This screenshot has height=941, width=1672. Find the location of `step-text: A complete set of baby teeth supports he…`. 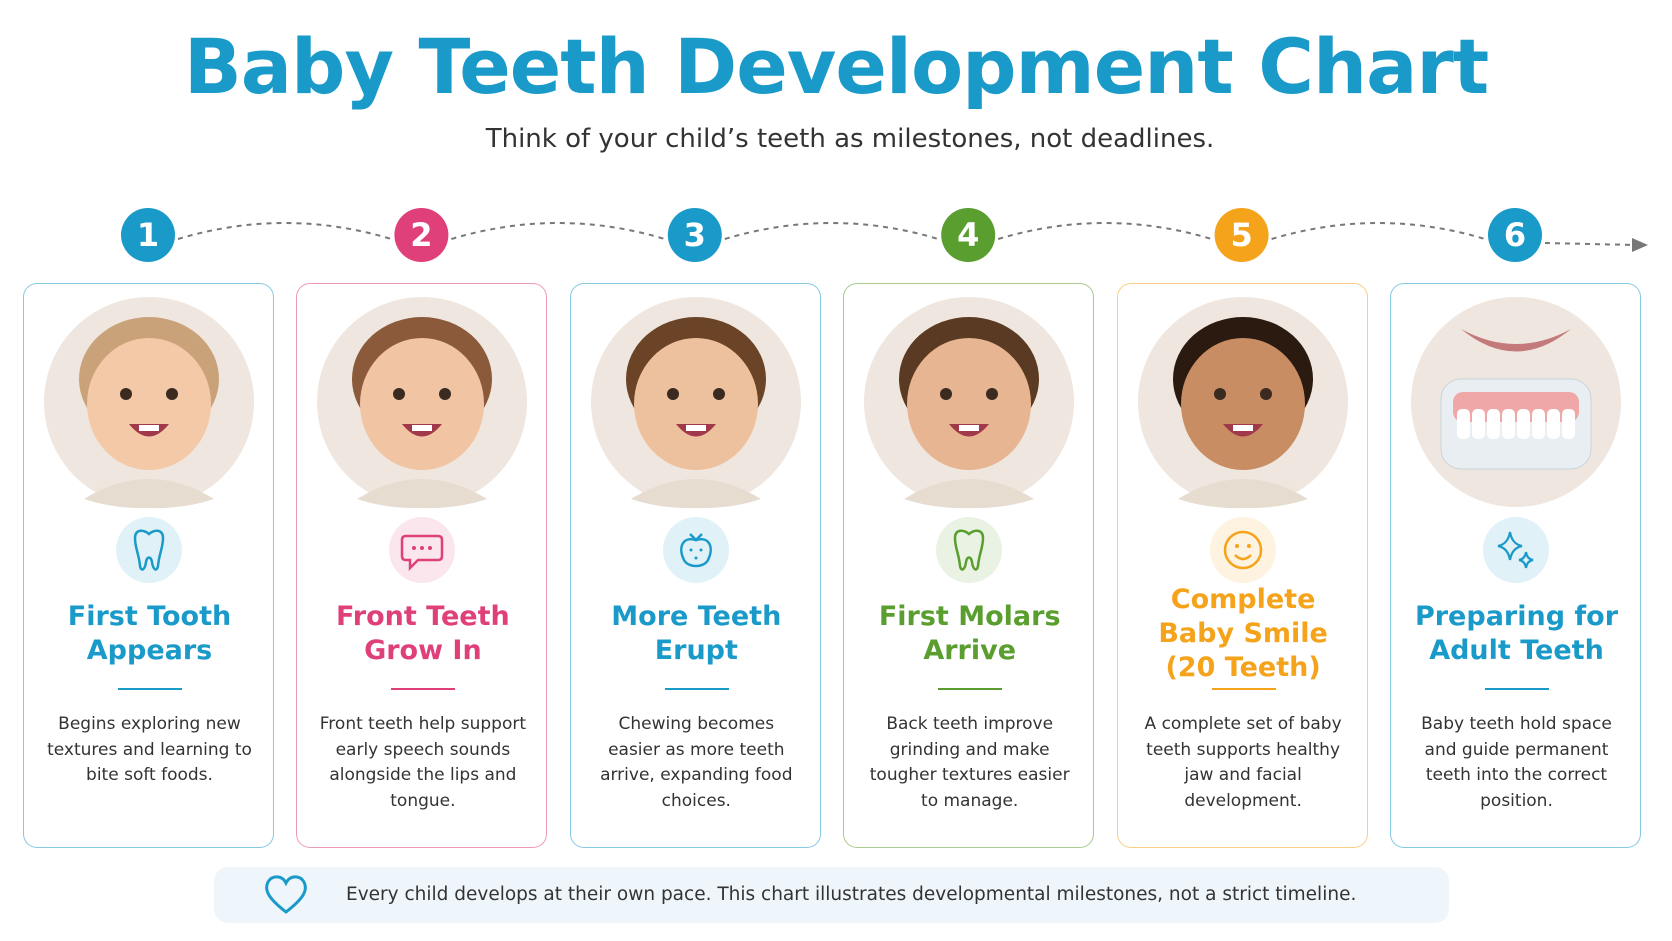

step-text: A complete set of baby teeth supports he… is located at coordinates (1243, 762).